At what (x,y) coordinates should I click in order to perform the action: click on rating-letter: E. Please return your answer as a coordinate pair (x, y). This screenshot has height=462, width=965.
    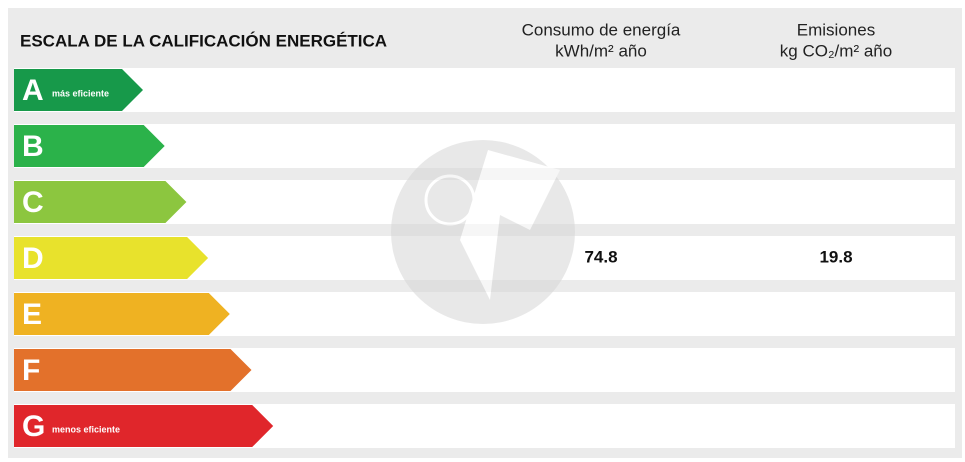
    Looking at the image, I should click on (32, 314).